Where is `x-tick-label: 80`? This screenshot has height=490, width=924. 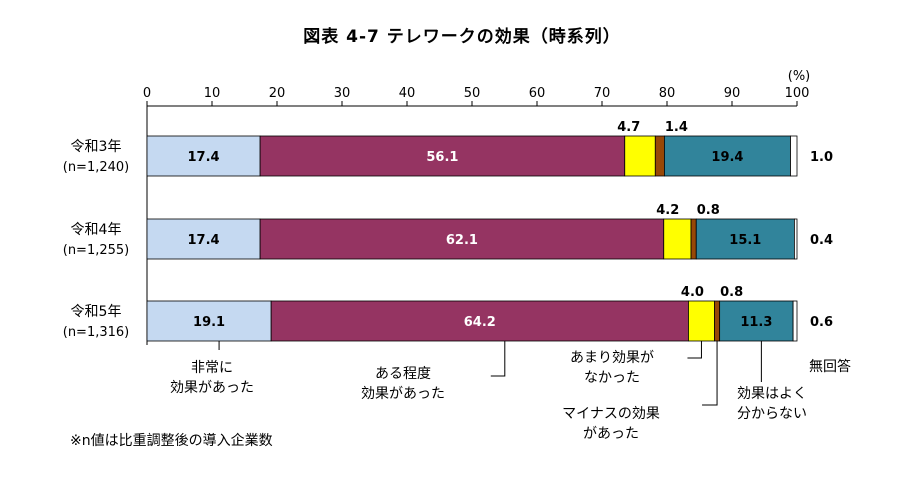
x-tick-label: 80 is located at coordinates (667, 93).